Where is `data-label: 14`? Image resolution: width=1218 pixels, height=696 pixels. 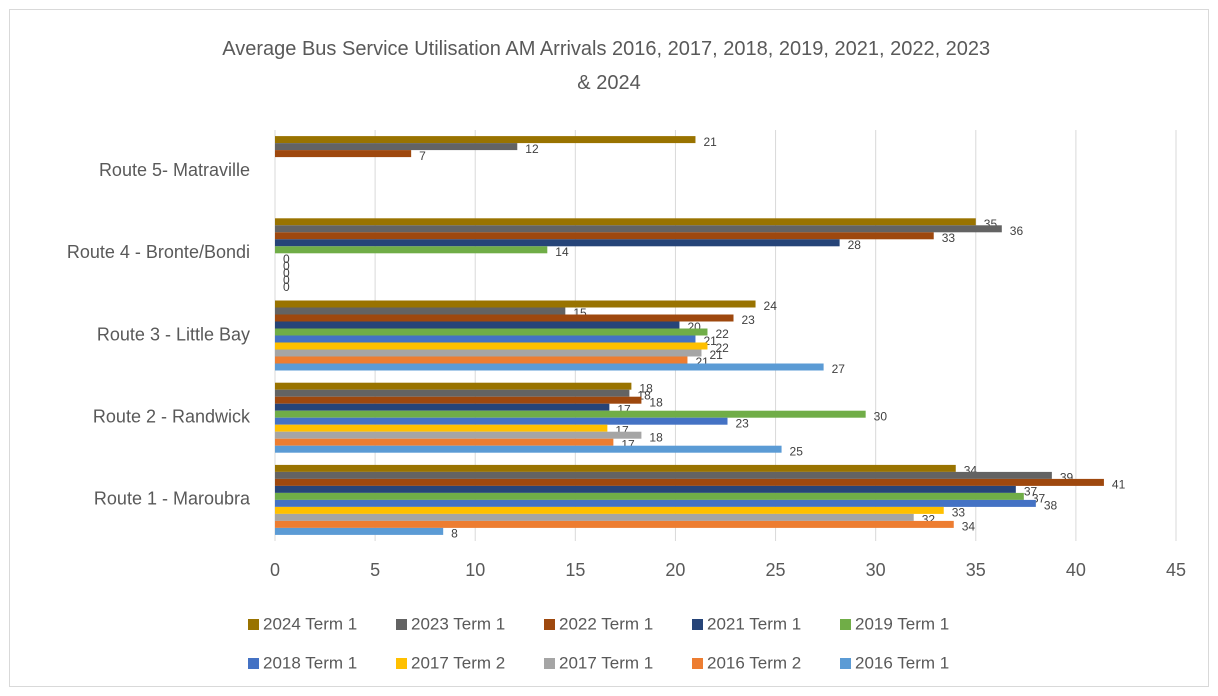 data-label: 14 is located at coordinates (562, 252).